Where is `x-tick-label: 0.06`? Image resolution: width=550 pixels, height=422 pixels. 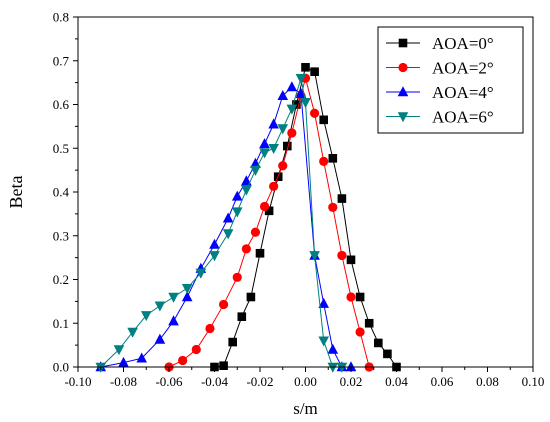 x-tick-label: 0.06 is located at coordinates (442, 381).